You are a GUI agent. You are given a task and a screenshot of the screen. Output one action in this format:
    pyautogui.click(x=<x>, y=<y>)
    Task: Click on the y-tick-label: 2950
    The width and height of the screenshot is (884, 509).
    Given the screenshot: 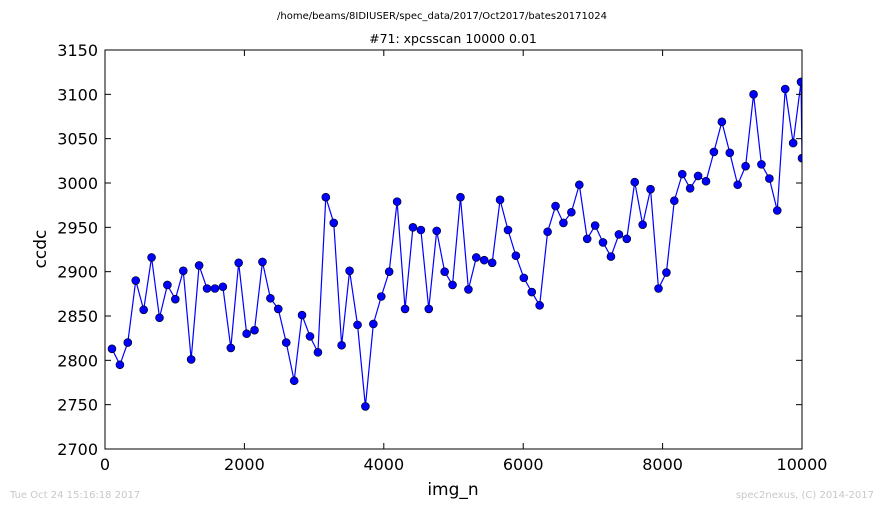 What is the action you would take?
    pyautogui.click(x=77, y=227)
    